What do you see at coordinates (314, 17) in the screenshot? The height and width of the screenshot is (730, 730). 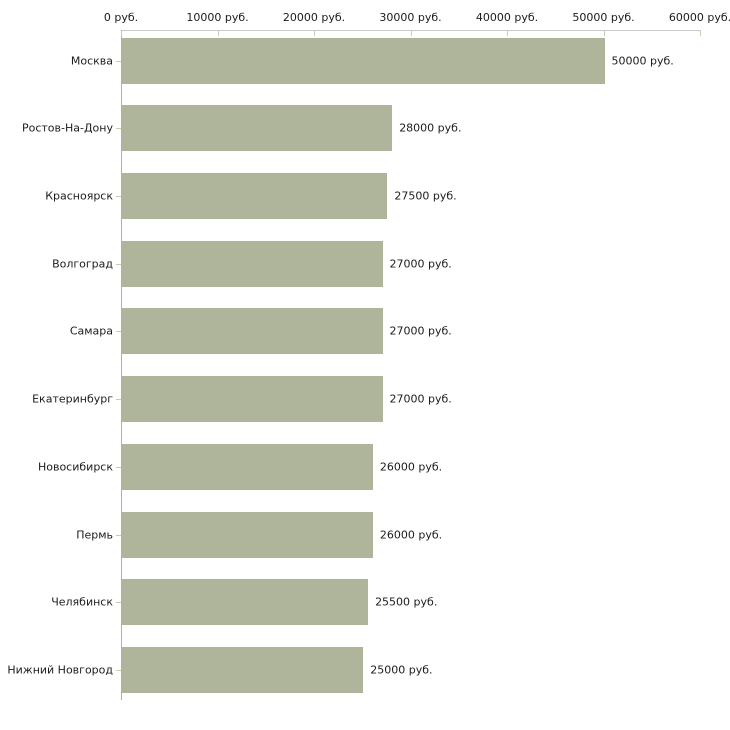 I see `x-axis-tick-label: 20000 руб.` at bounding box center [314, 17].